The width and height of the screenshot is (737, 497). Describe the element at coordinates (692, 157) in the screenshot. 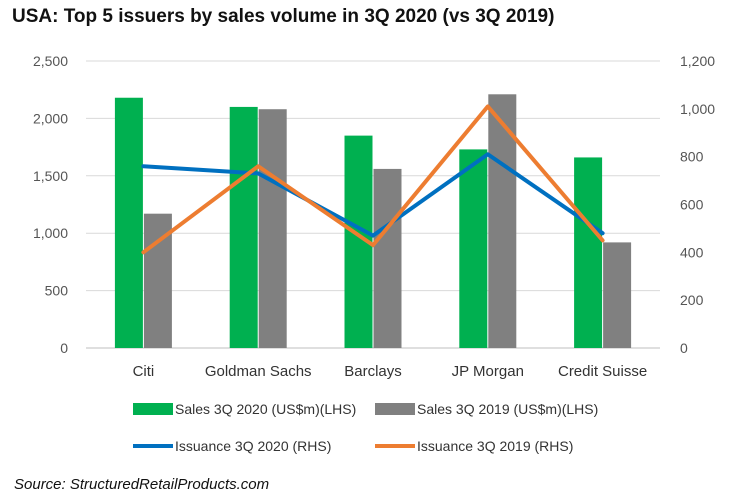

I see `y-right-tick-label: 800` at that location.